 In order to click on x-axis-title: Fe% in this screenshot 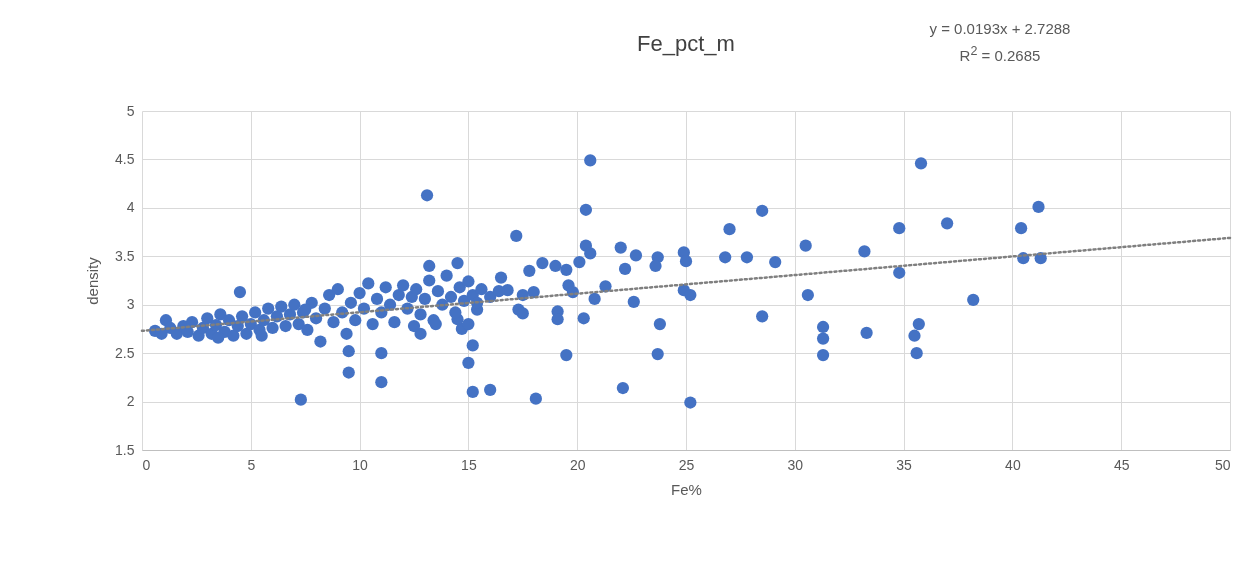, I will do `click(686, 489)`.